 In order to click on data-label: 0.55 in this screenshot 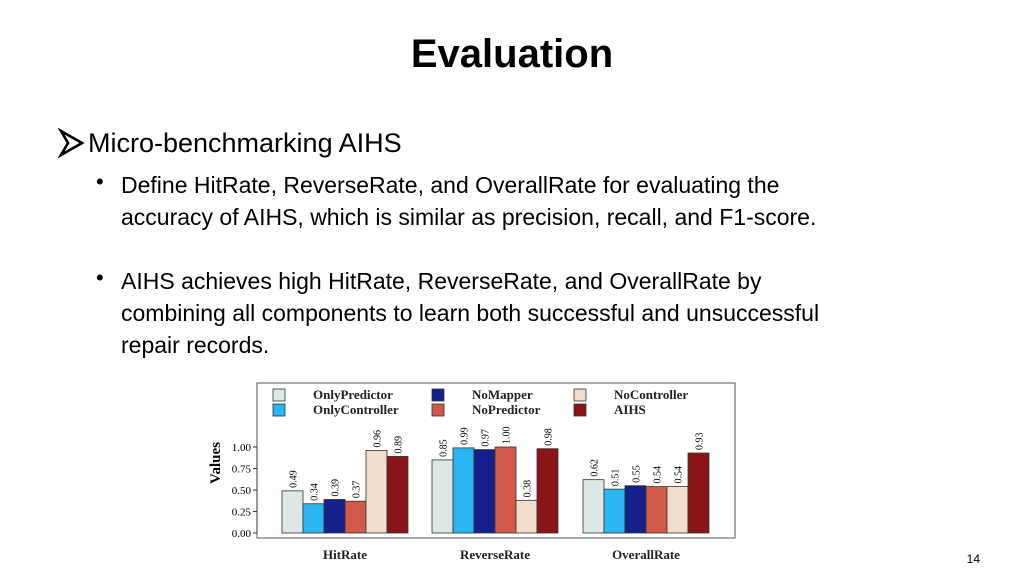, I will do `click(637, 474)`.